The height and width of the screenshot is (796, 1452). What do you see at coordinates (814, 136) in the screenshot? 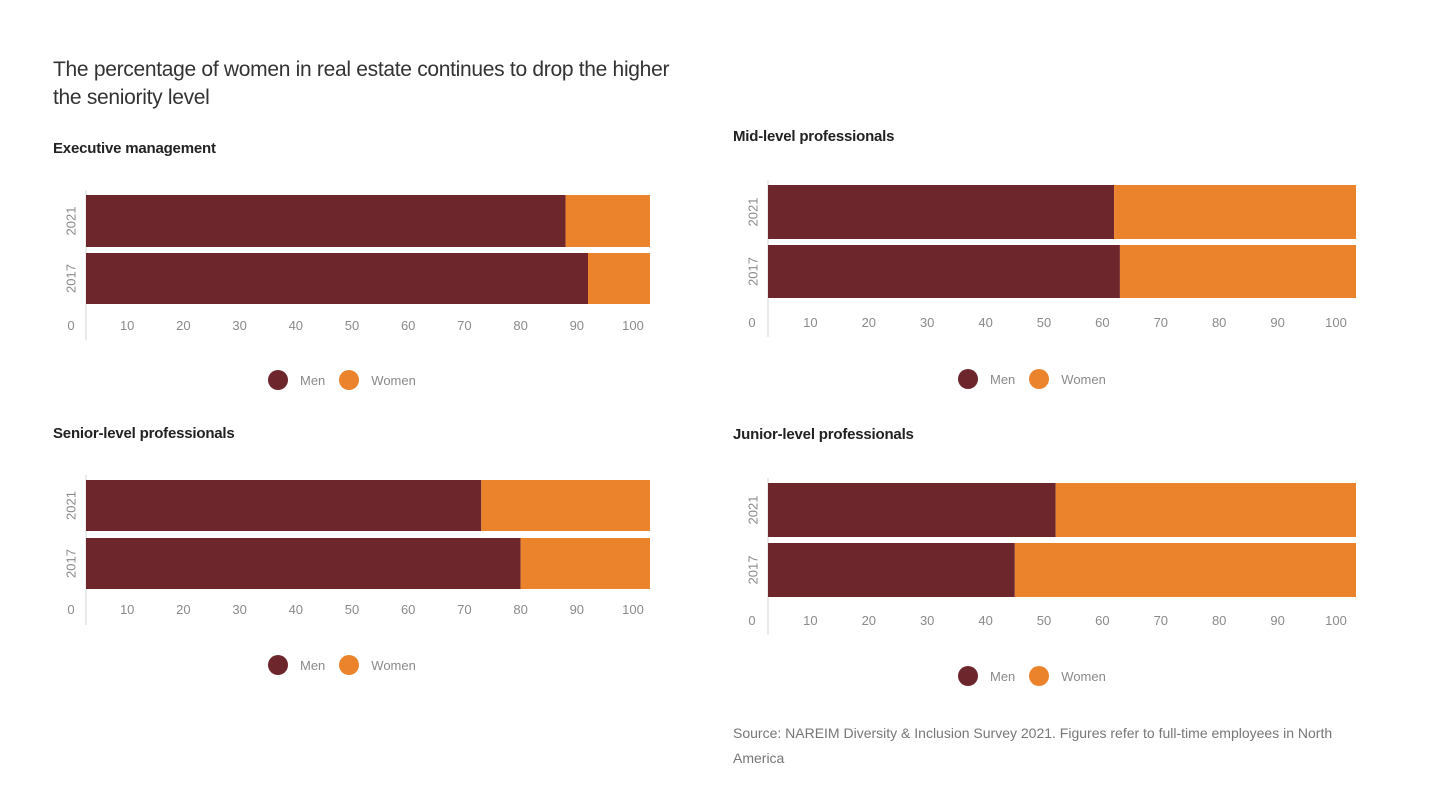
I see `chart-title: Mid-level professionals` at bounding box center [814, 136].